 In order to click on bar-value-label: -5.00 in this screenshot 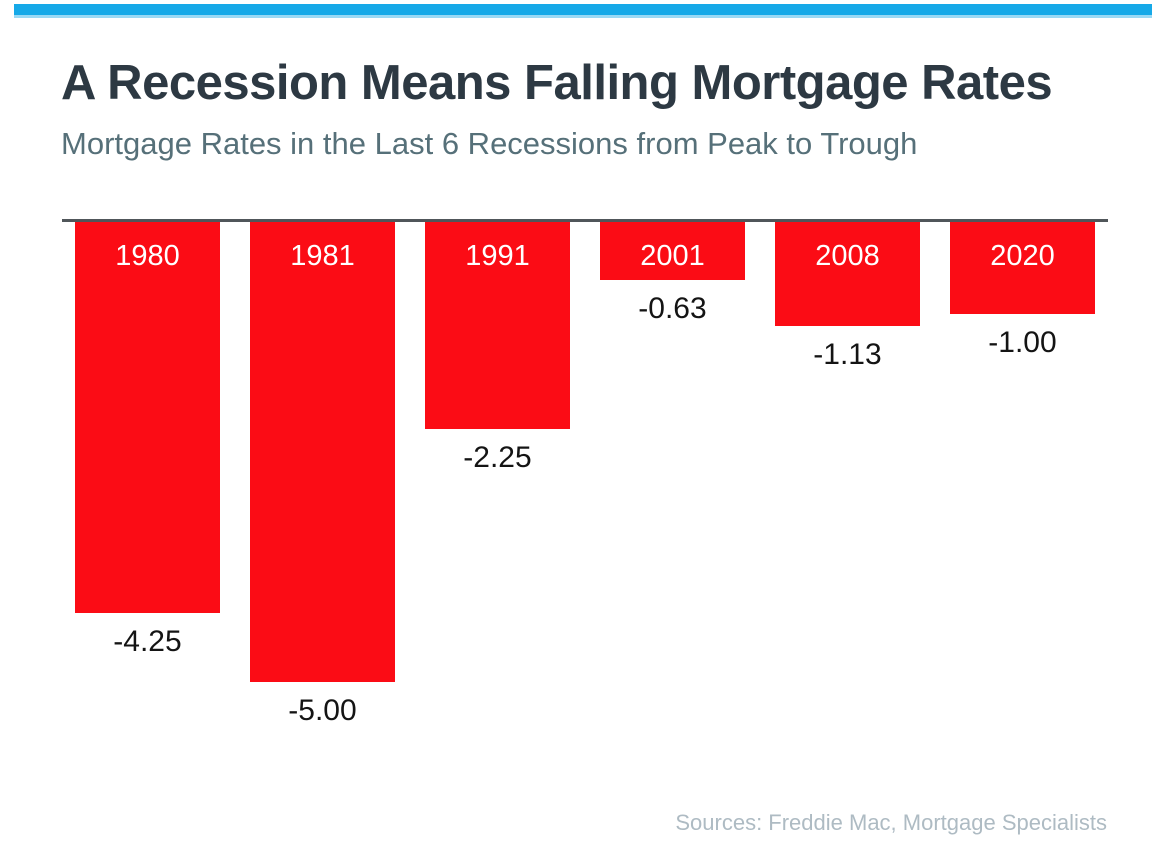, I will do `click(322, 710)`.